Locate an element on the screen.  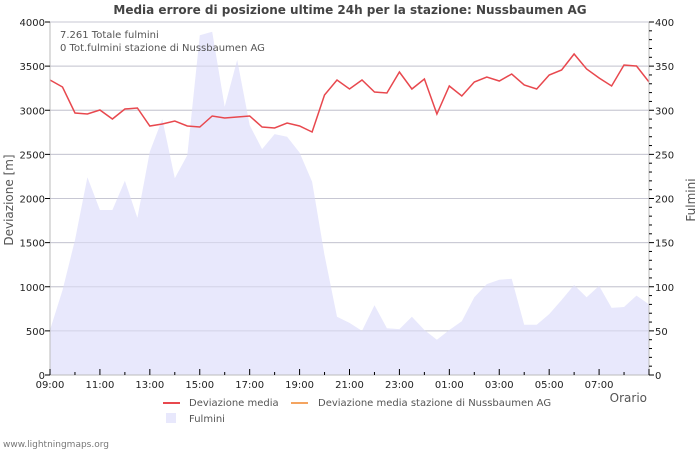
legend-fulmini: Fulmini is located at coordinates (207, 419).